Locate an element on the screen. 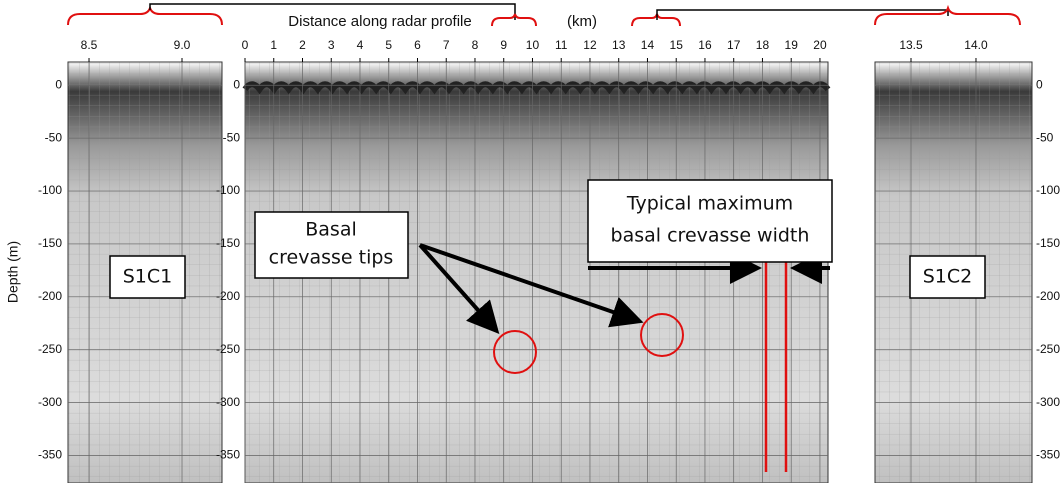  x-tick-label: 10 is located at coordinates (533, 45).